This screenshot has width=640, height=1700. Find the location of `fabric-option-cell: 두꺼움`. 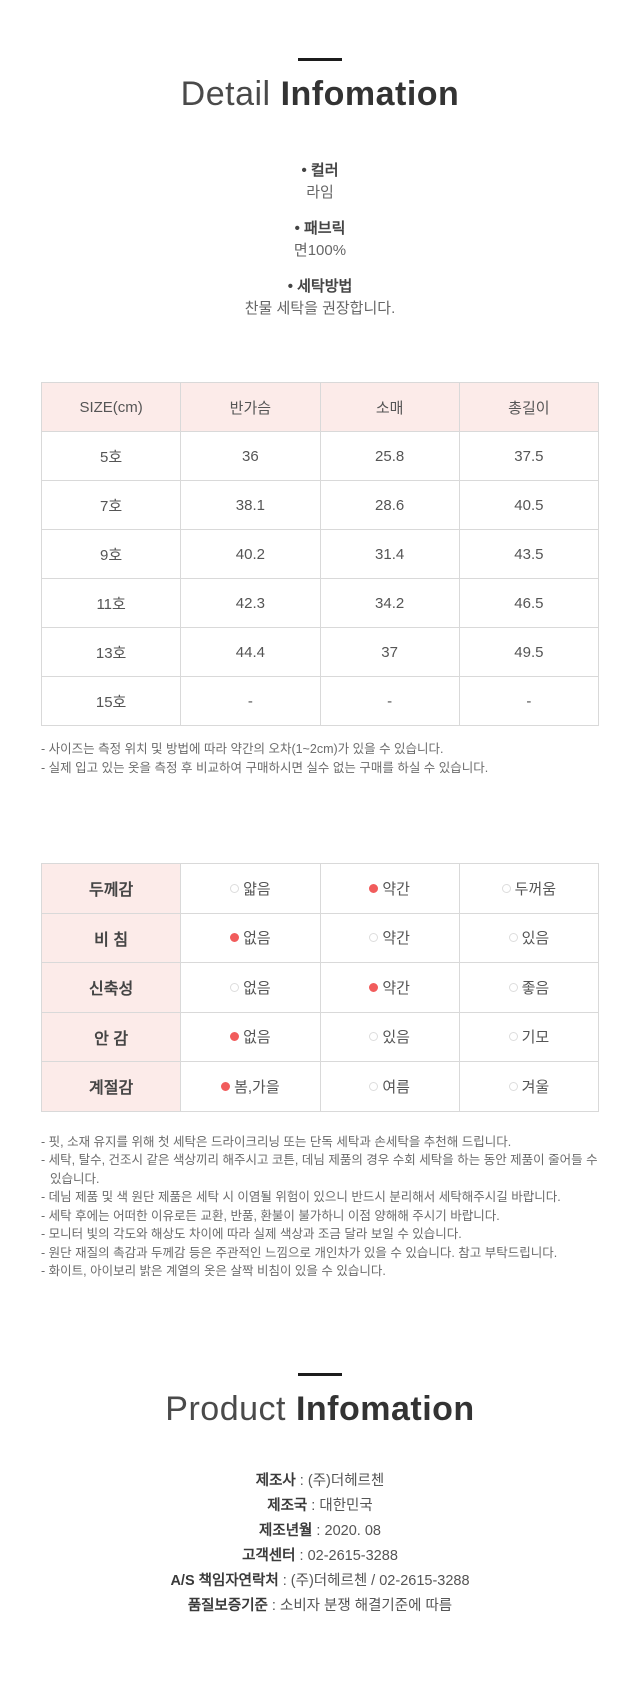

fabric-option-cell: 두꺼움 is located at coordinates (529, 888).